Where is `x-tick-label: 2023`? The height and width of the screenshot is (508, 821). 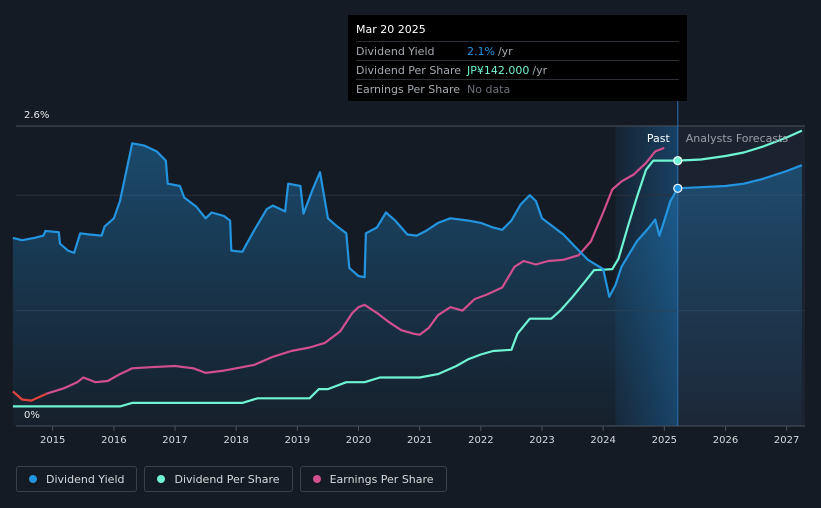
x-tick-label: 2023 is located at coordinates (541, 440).